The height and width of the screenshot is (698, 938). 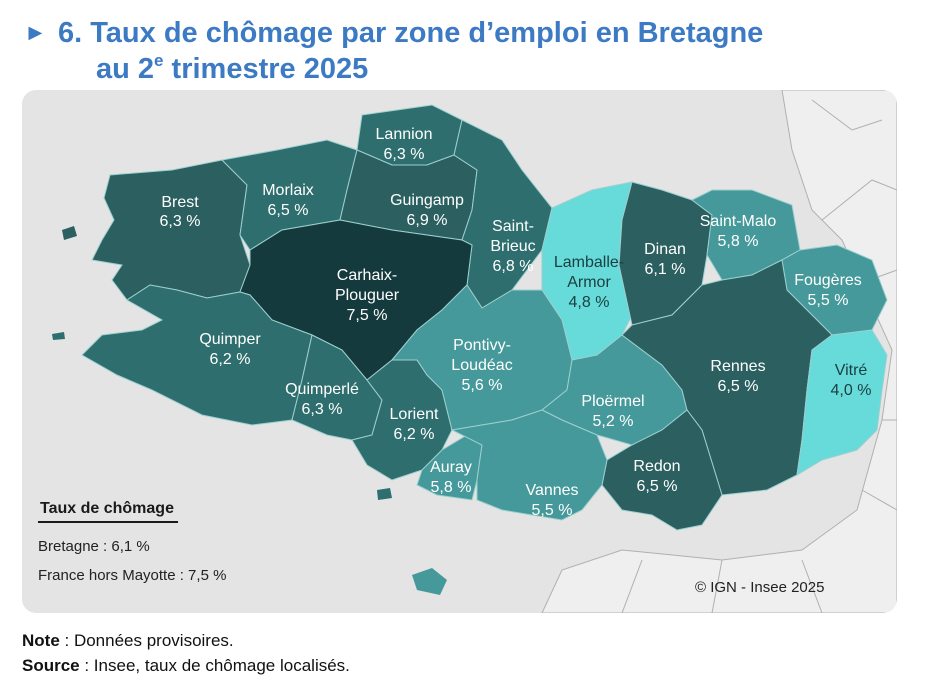 What do you see at coordinates (414, 414) in the screenshot?
I see `label-lorient-name: Lorient` at bounding box center [414, 414].